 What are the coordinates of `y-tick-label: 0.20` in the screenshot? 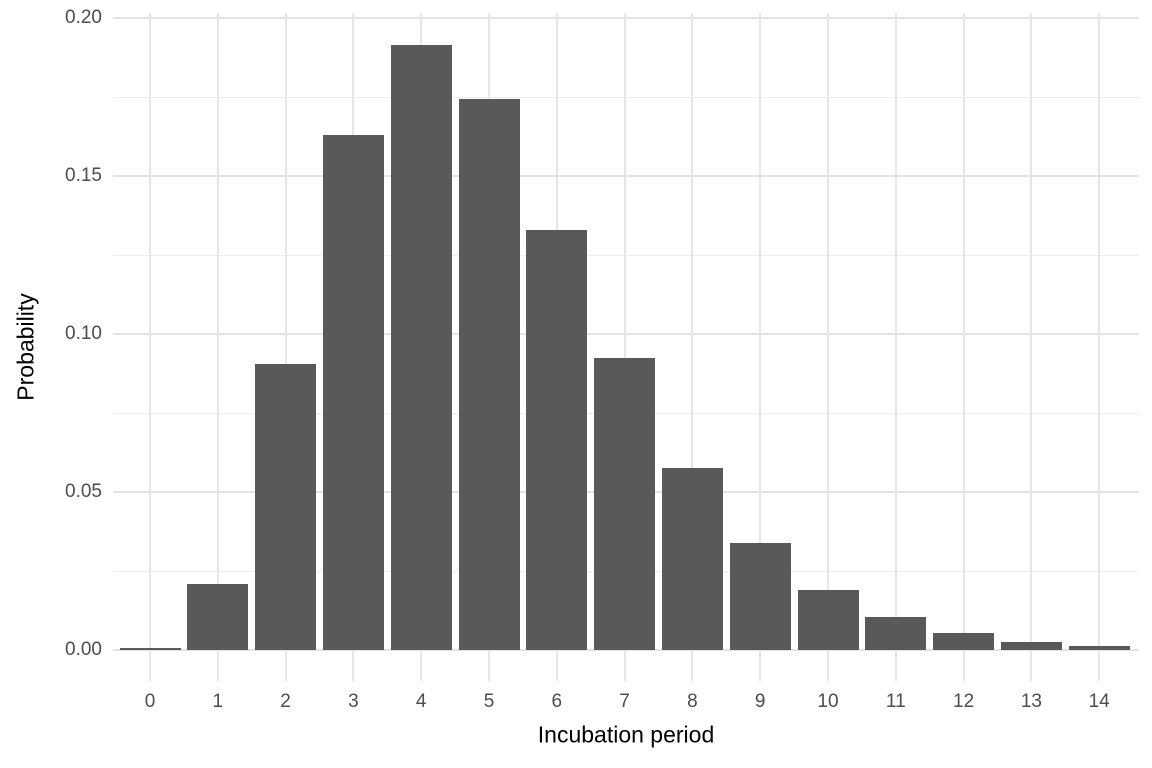 It's located at (83, 17).